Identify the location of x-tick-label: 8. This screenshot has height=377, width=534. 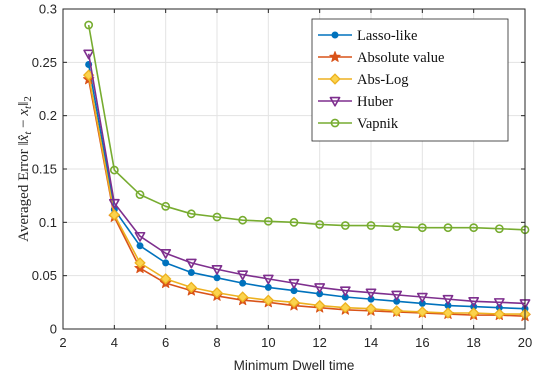
(216, 342).